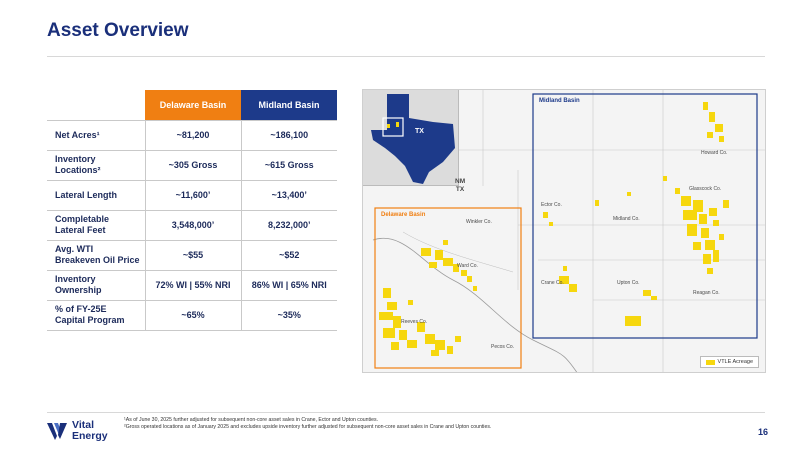  I want to click on tx-label: TX, so click(460, 189).